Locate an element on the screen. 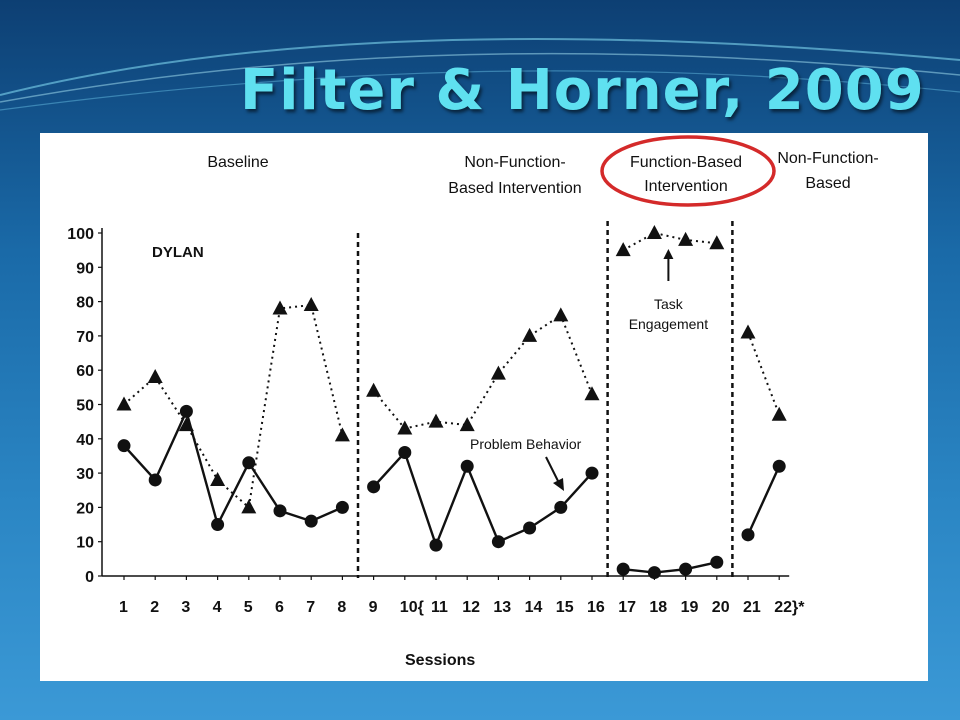 Image resolution: width=960 pixels, height=720 pixels. y-tick-label: 30 is located at coordinates (85, 474).